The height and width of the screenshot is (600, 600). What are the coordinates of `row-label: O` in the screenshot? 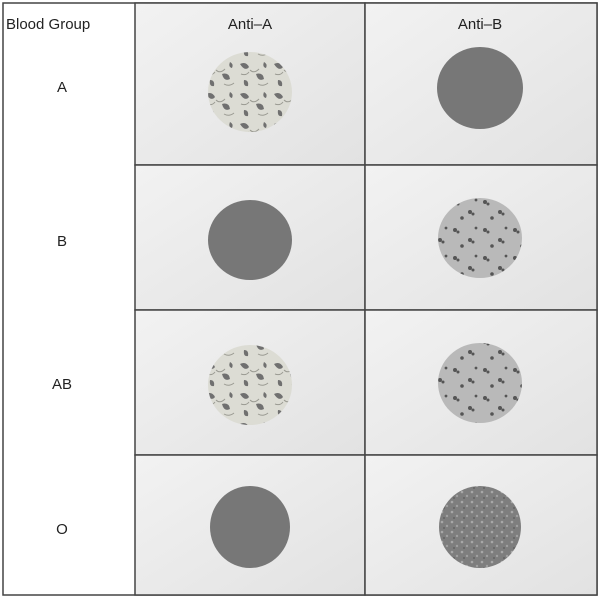 It's located at (62, 529).